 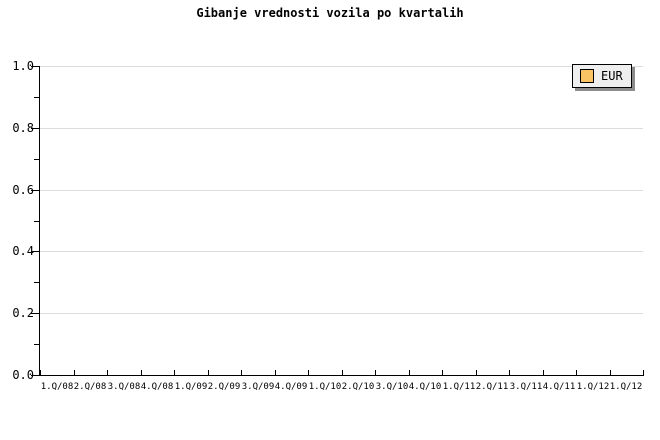 I want to click on y-axis-tick-label: 0.6, so click(x=23, y=190).